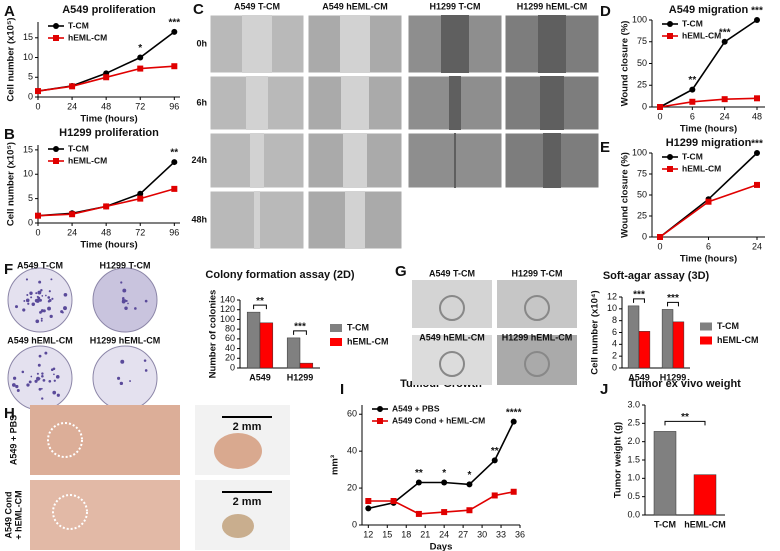 This screenshot has height=551, width=780. Describe the element at coordinates (30, 77) in the screenshot. I see `y-tick-label: 5` at that location.